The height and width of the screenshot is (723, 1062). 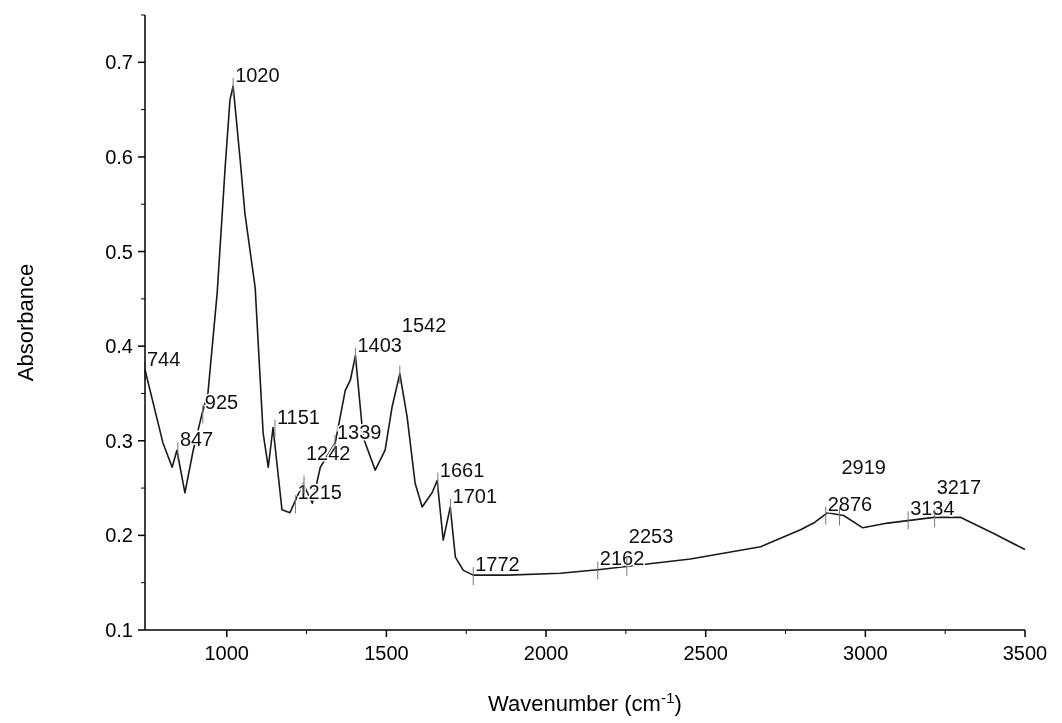 I want to click on x-tick-label: 1500, so click(x=386, y=653).